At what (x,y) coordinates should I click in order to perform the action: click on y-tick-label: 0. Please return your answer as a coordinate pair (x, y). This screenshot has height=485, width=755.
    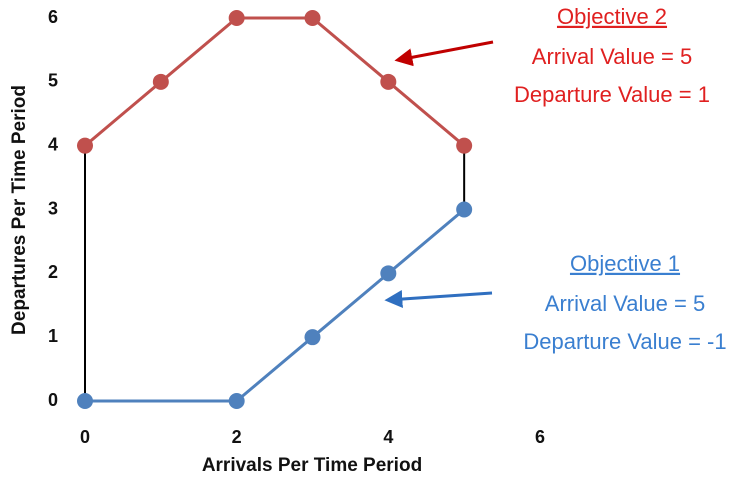
    Looking at the image, I should click on (53, 400).